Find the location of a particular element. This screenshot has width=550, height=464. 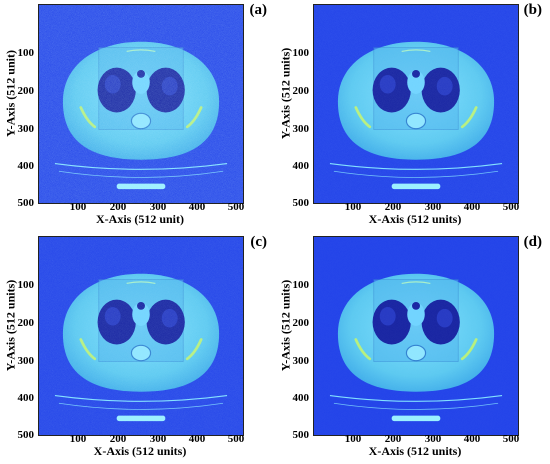

panel-letter: (c) is located at coordinates (258, 242).